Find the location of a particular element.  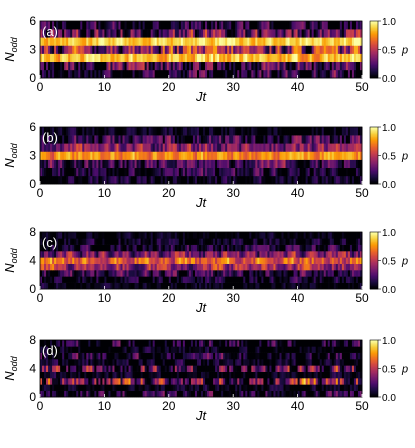

colorbar-swatch is located at coordinates (374, 53).